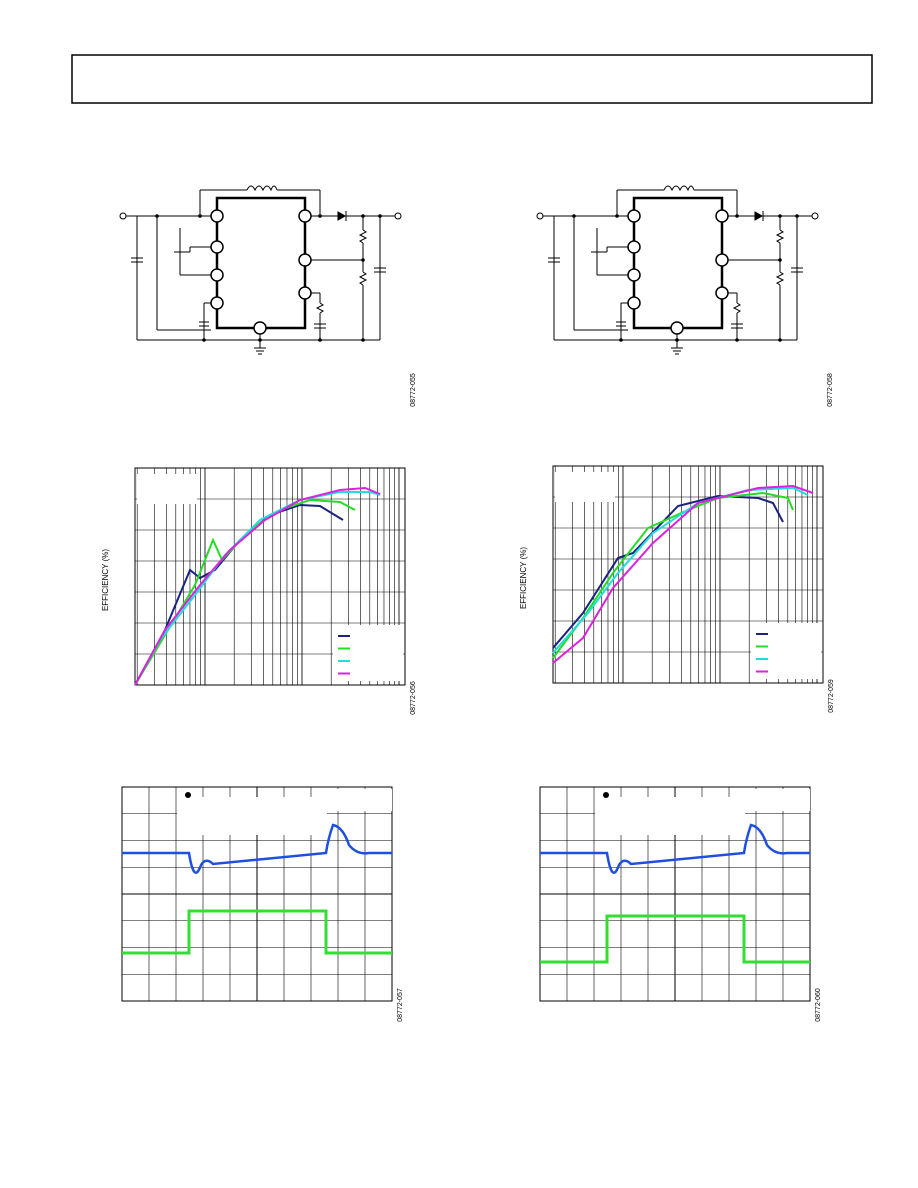 The image size is (918, 1188). I want to click on figure-code: 08772-058, so click(830, 390).